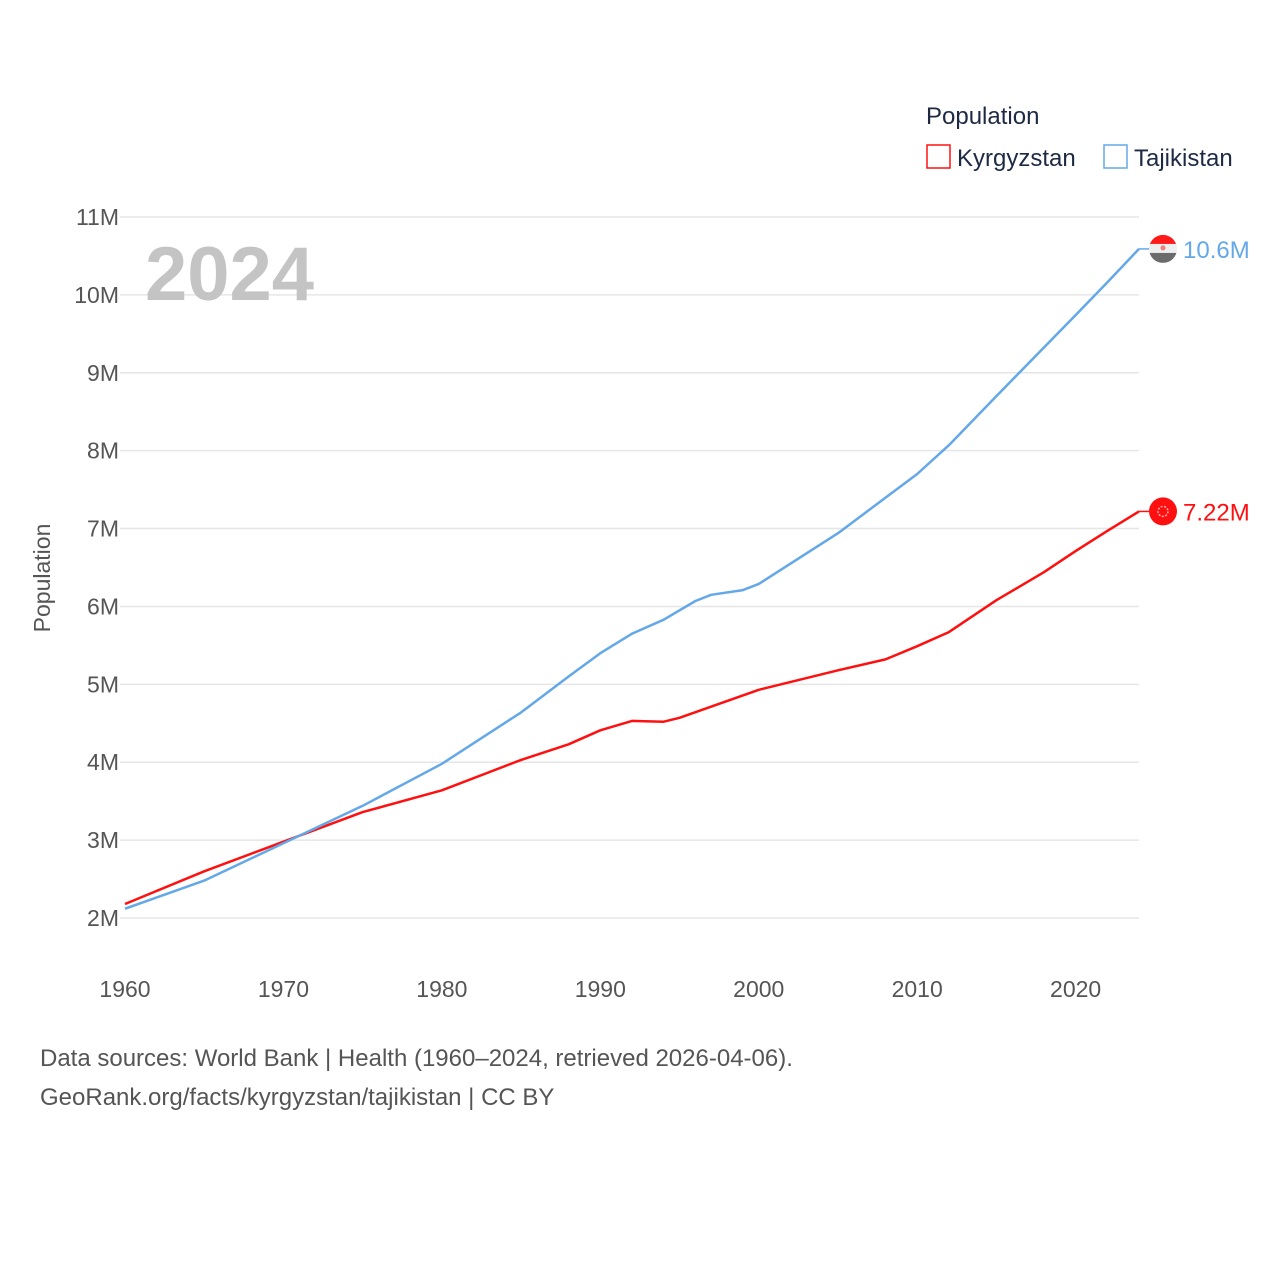 This screenshot has height=1280, width=1280. What do you see at coordinates (103, 762) in the screenshot?
I see `y-tick-label: 4M` at bounding box center [103, 762].